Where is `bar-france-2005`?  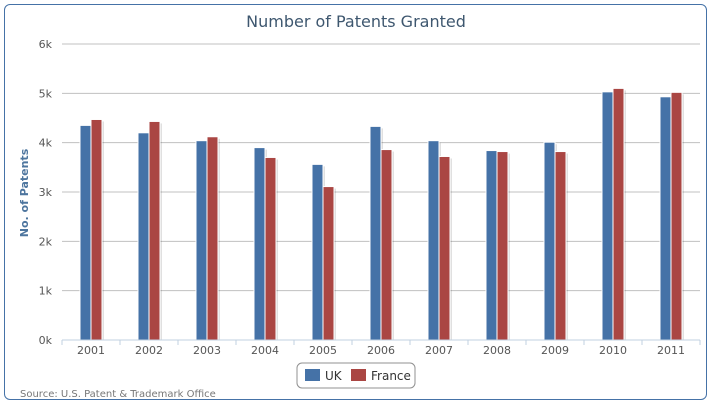
bar-france-2005 is located at coordinates (328, 263).